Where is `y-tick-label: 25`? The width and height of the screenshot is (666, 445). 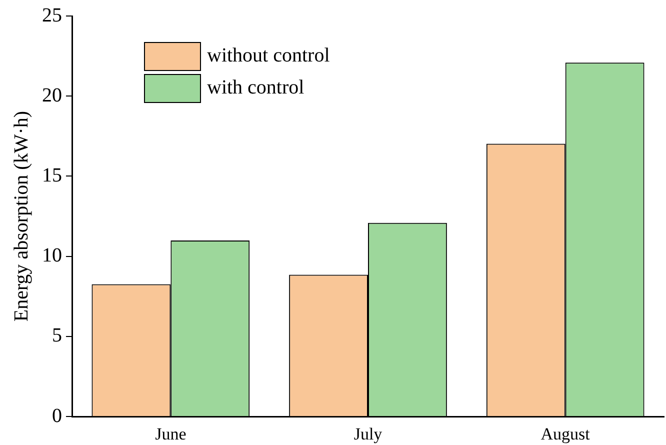 y-tick-label: 25 is located at coordinates (52, 15).